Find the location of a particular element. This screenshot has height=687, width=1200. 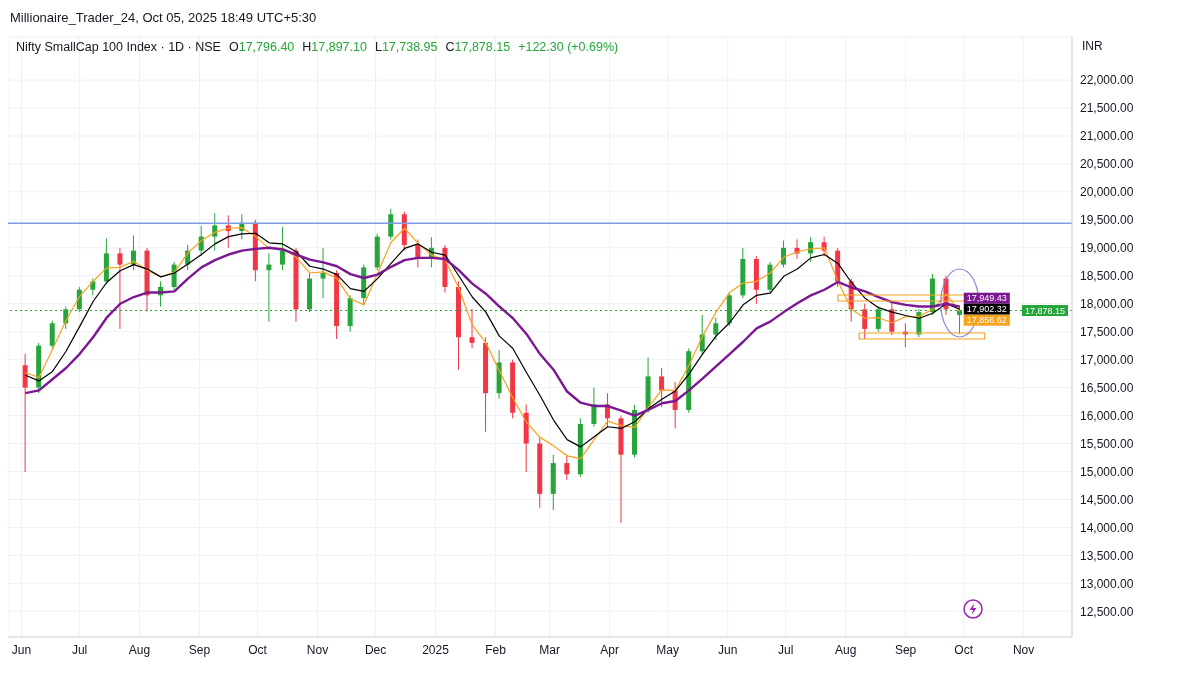

y-tick-label: 17,500.00 is located at coordinates (1107, 331).